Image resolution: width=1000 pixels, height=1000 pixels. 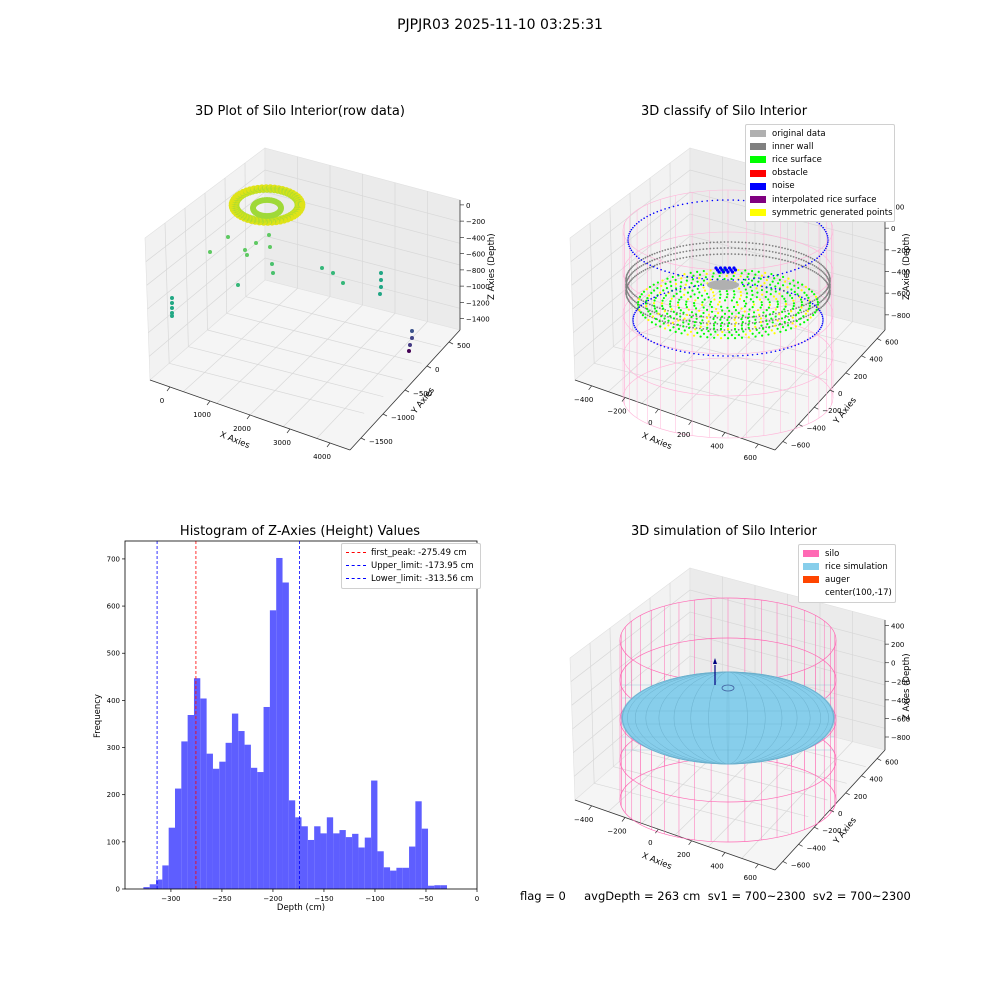 What do you see at coordinates (797, 800) in the screenshot?
I see `grid-line` at bounding box center [797, 800].